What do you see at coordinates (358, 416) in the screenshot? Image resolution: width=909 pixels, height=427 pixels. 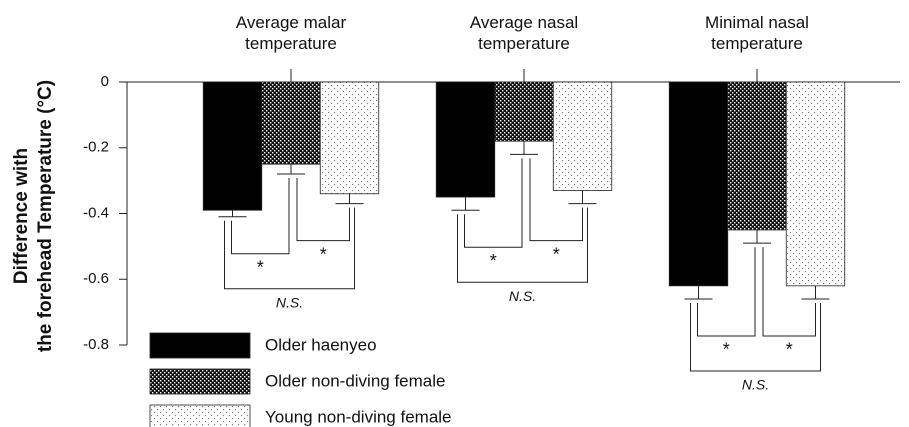 I see `legend-label: Young non-diving female` at bounding box center [358, 416].